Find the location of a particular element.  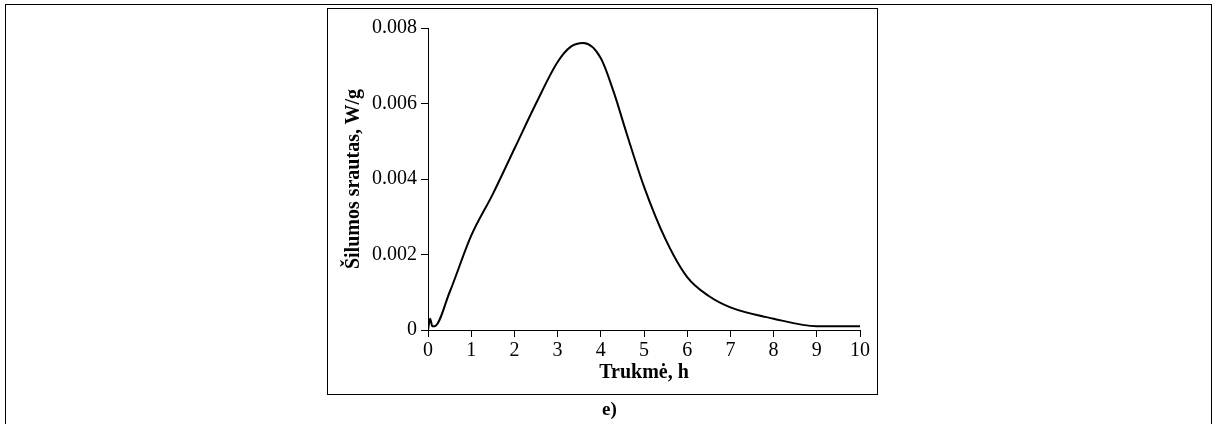

x-tick-label: 4 is located at coordinates (600, 349).